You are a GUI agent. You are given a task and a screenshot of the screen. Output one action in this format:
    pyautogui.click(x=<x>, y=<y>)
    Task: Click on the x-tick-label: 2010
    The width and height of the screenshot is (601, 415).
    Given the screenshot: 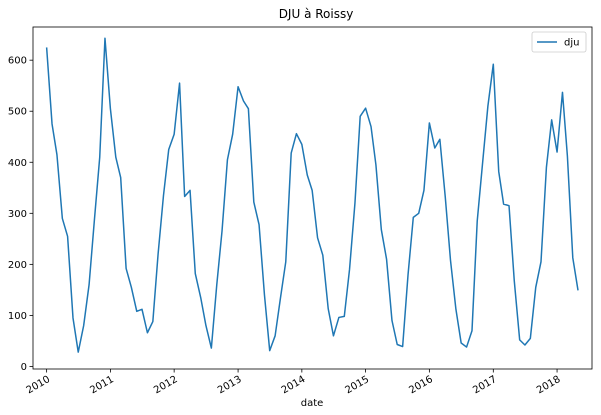 What is the action you would take?
    pyautogui.click(x=39, y=385)
    